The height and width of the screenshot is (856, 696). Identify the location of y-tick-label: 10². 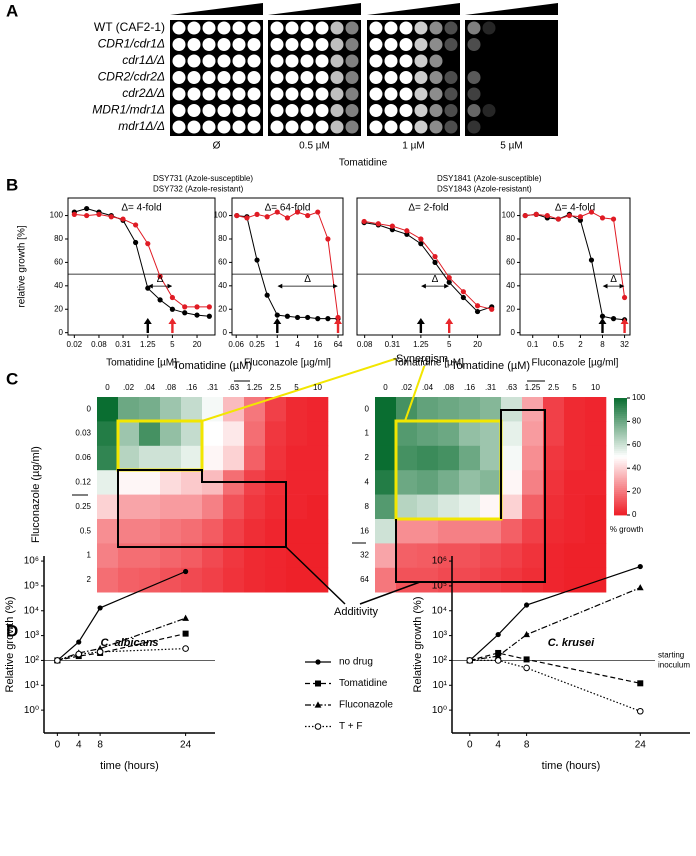
(32, 660).